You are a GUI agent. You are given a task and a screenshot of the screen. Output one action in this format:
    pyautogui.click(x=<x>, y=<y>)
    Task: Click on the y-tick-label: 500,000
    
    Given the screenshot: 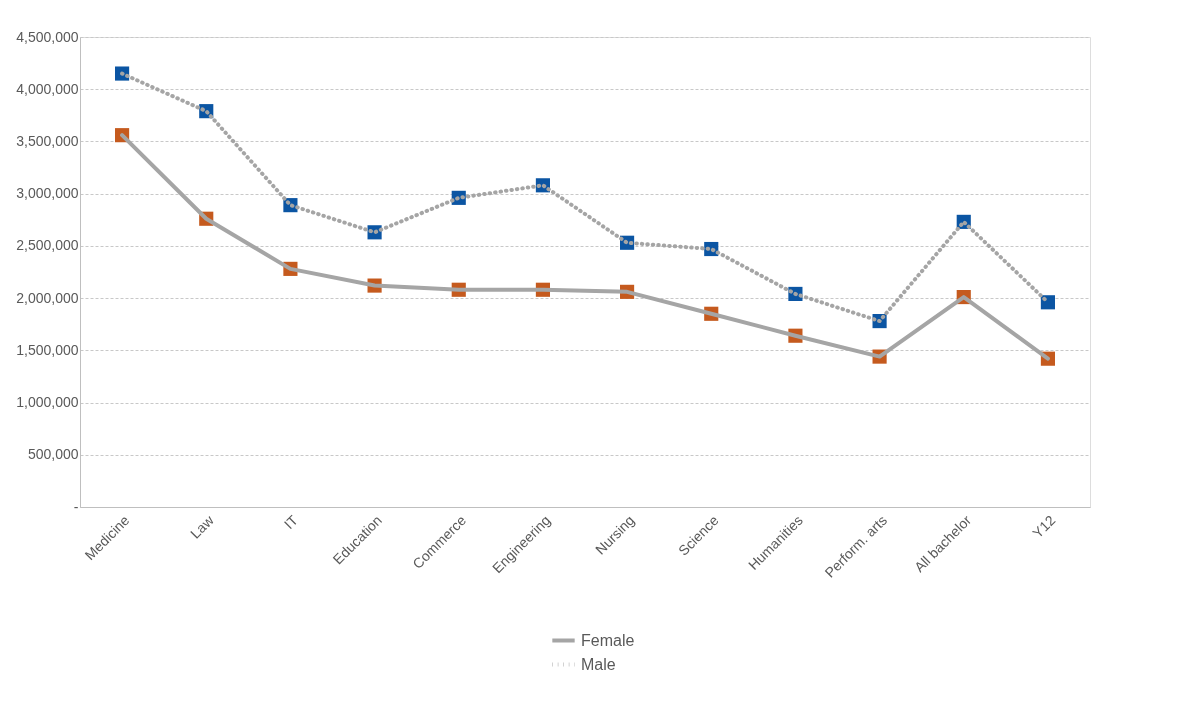 What is the action you would take?
    pyautogui.click(x=53, y=454)
    